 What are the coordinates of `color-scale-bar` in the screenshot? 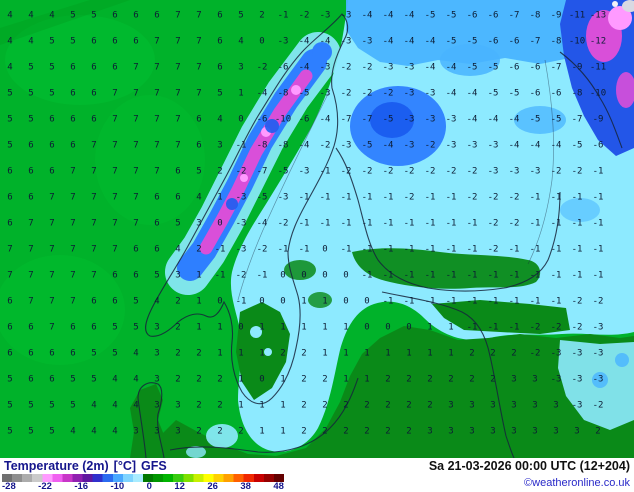 It's located at (143, 478).